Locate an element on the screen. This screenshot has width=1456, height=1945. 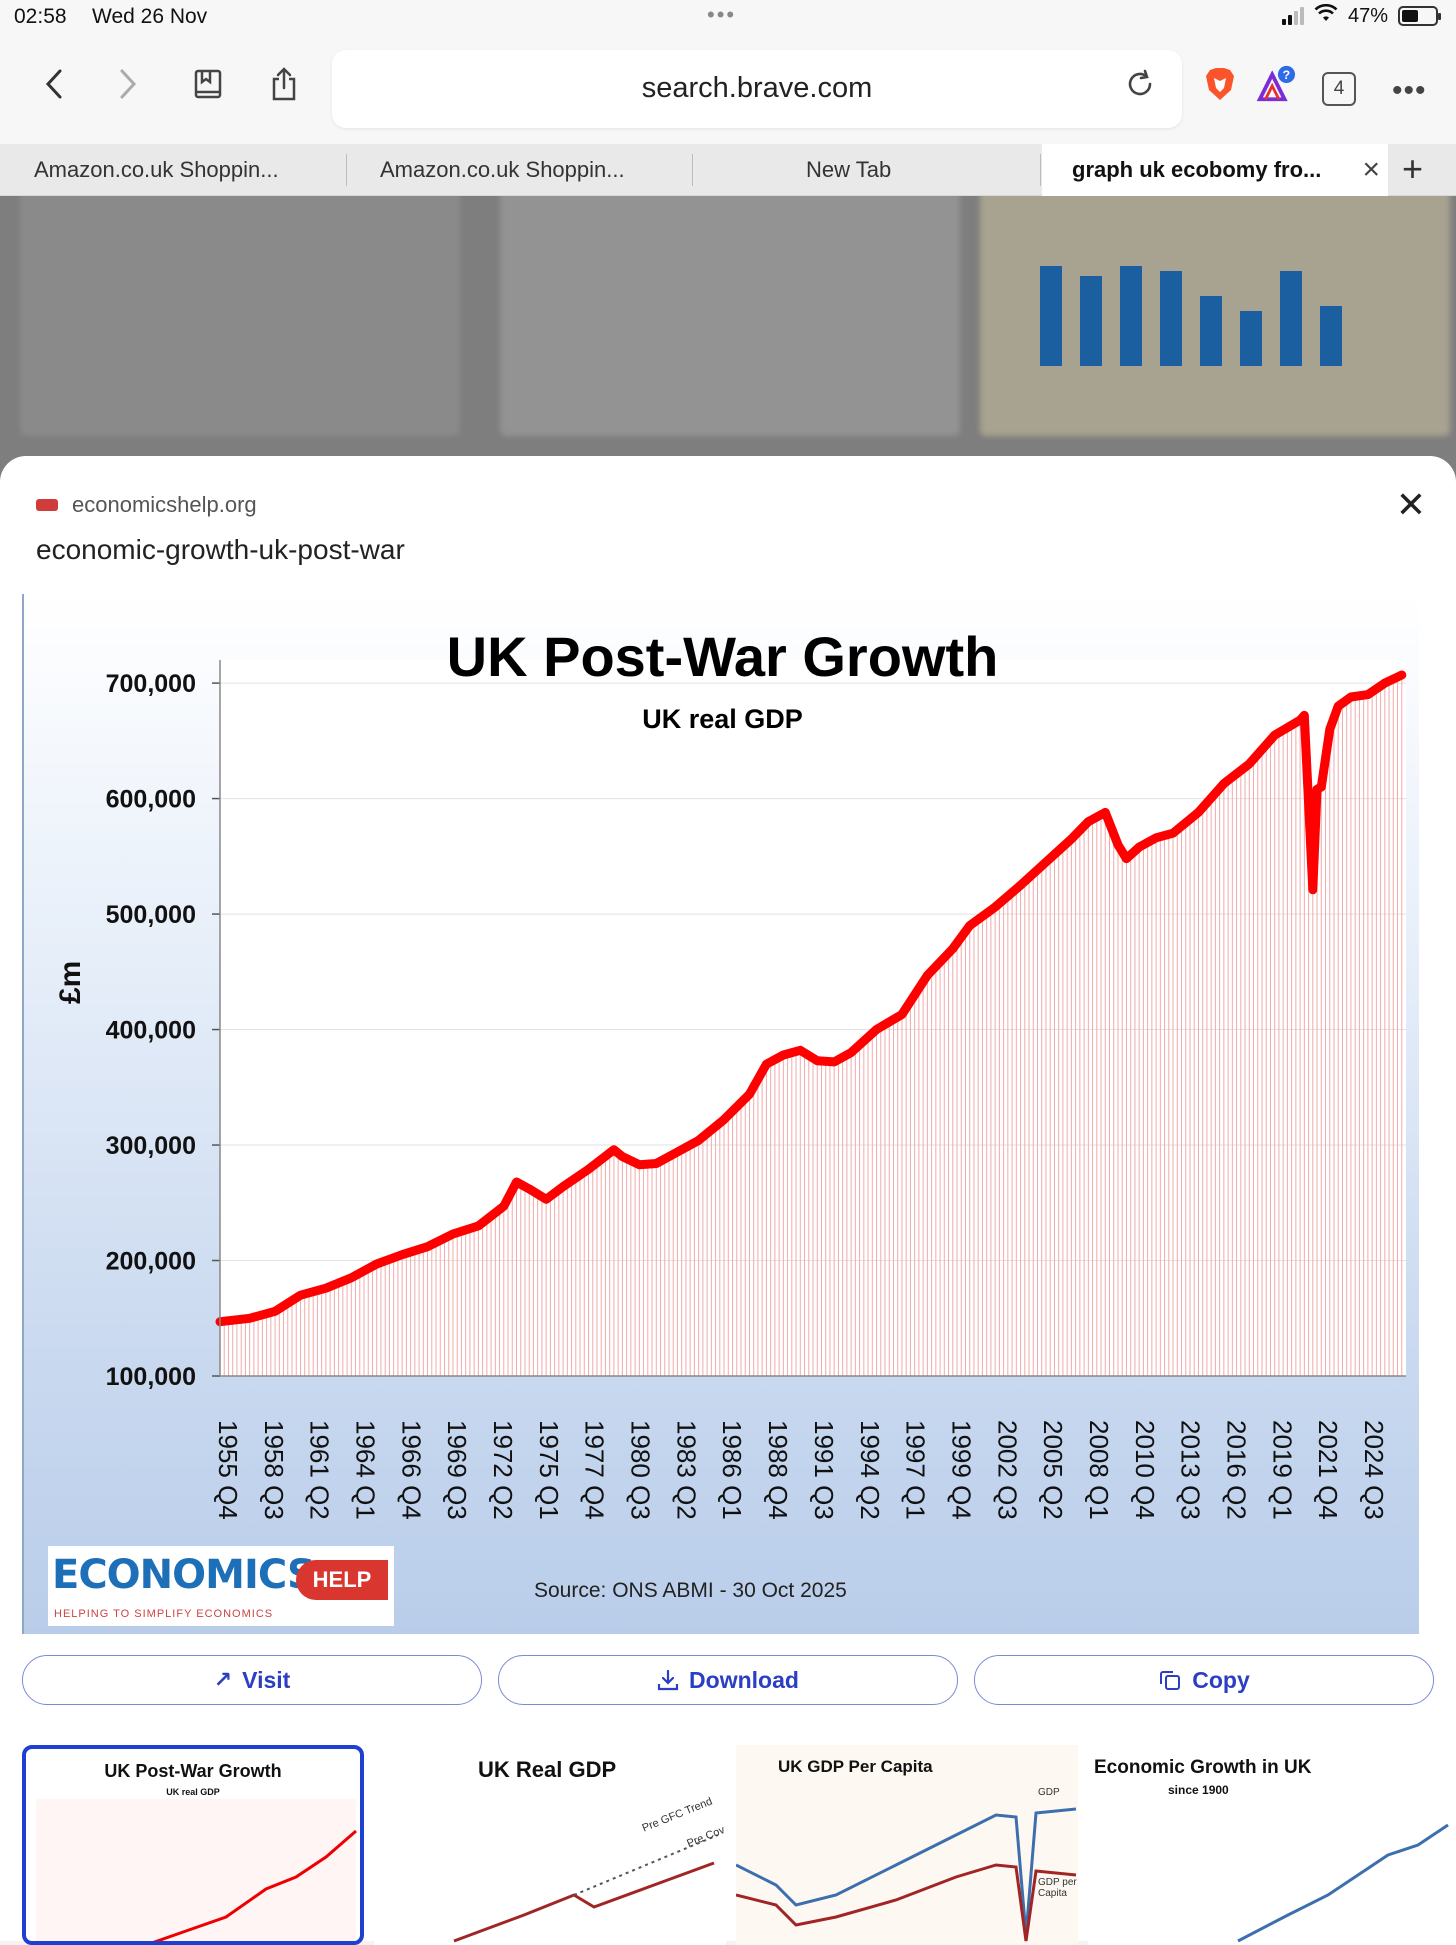
y-tick-label: 700,000 is located at coordinates (151, 684).